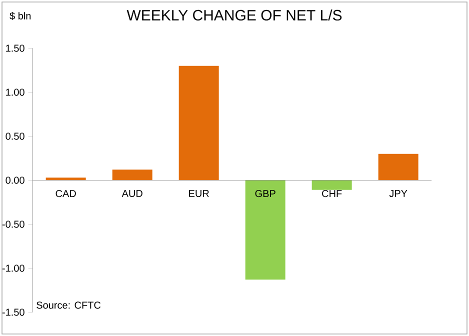 This screenshot has width=469, height=336. Describe the element at coordinates (68, 305) in the screenshot. I see `annotation: Source: CFTC` at that location.